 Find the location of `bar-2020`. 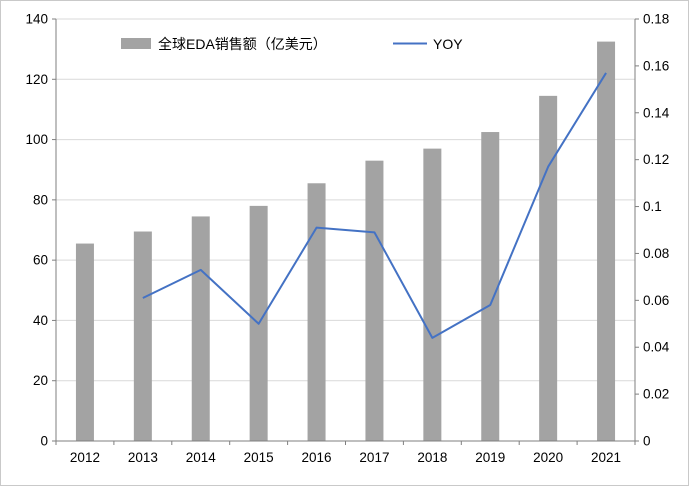

bar-2020 is located at coordinates (548, 268).